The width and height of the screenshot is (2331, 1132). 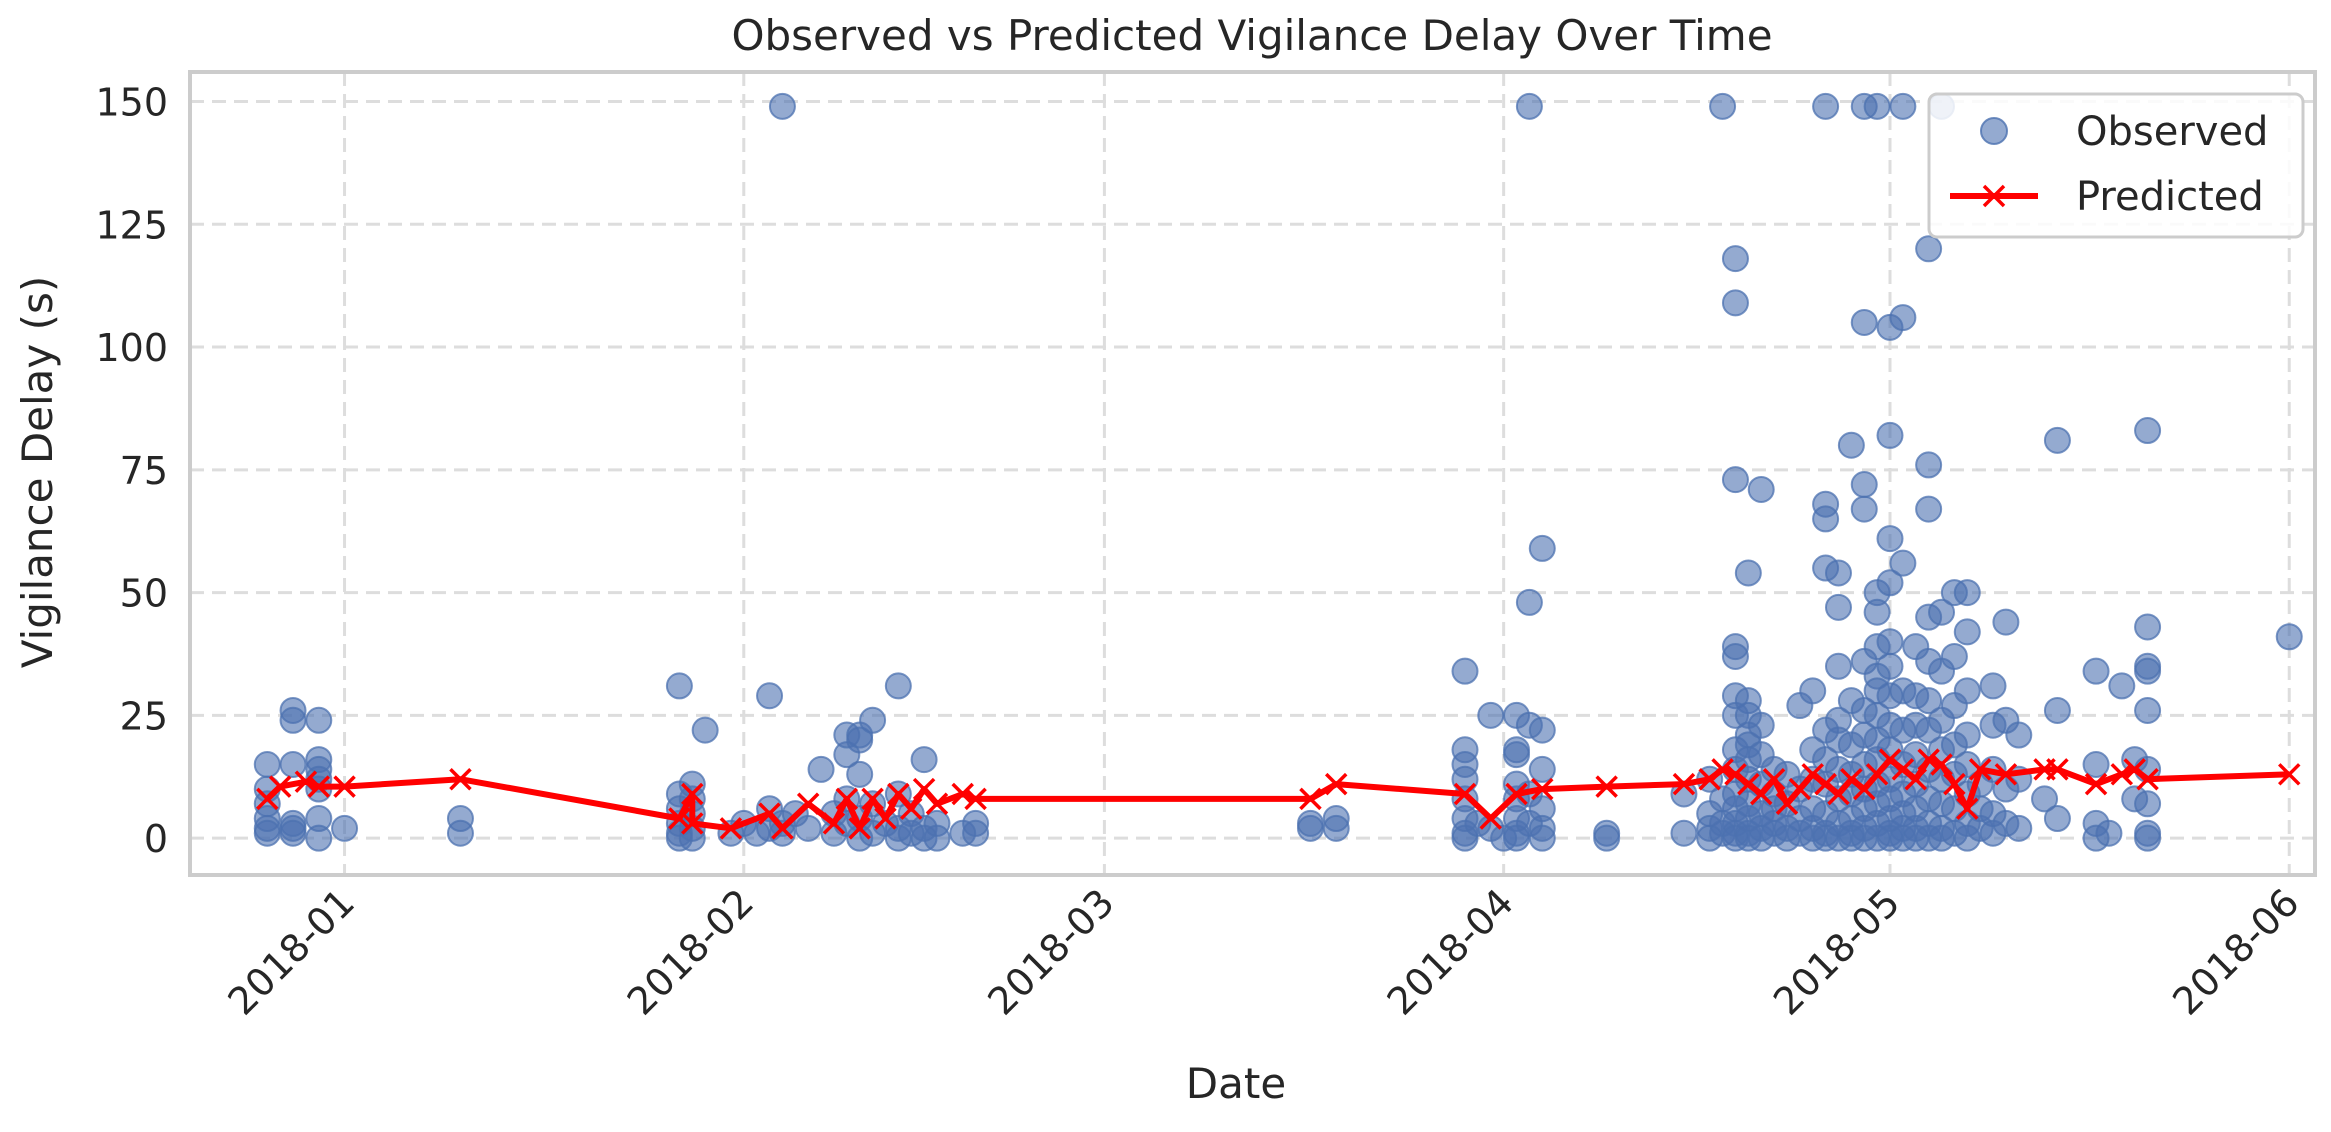 What do you see at coordinates (1236, 1083) in the screenshot?
I see `x-axis-label: Date` at bounding box center [1236, 1083].